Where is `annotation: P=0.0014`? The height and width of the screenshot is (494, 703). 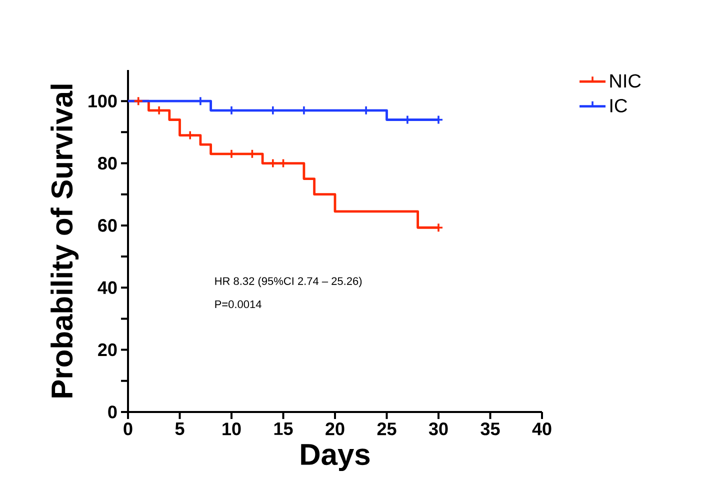 annotation: P=0.0014 is located at coordinates (238, 304).